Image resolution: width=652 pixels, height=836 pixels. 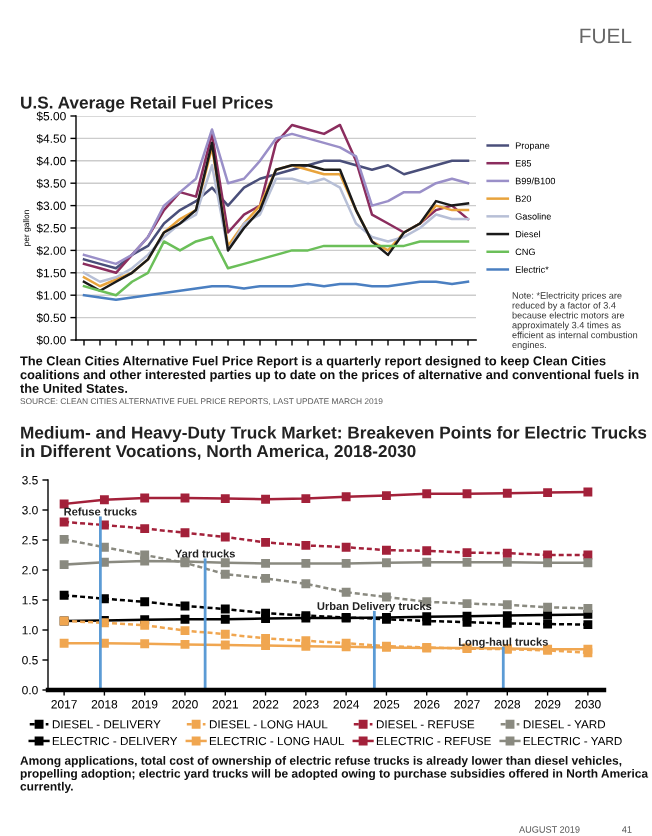 What do you see at coordinates (334, 443) in the screenshot?
I see `chart-title: Medium- and Heavy-Duty Truck Market: Breakeven Points for Electric Trucks in Different Vocations, North America, 2018-2030` at bounding box center [334, 443].